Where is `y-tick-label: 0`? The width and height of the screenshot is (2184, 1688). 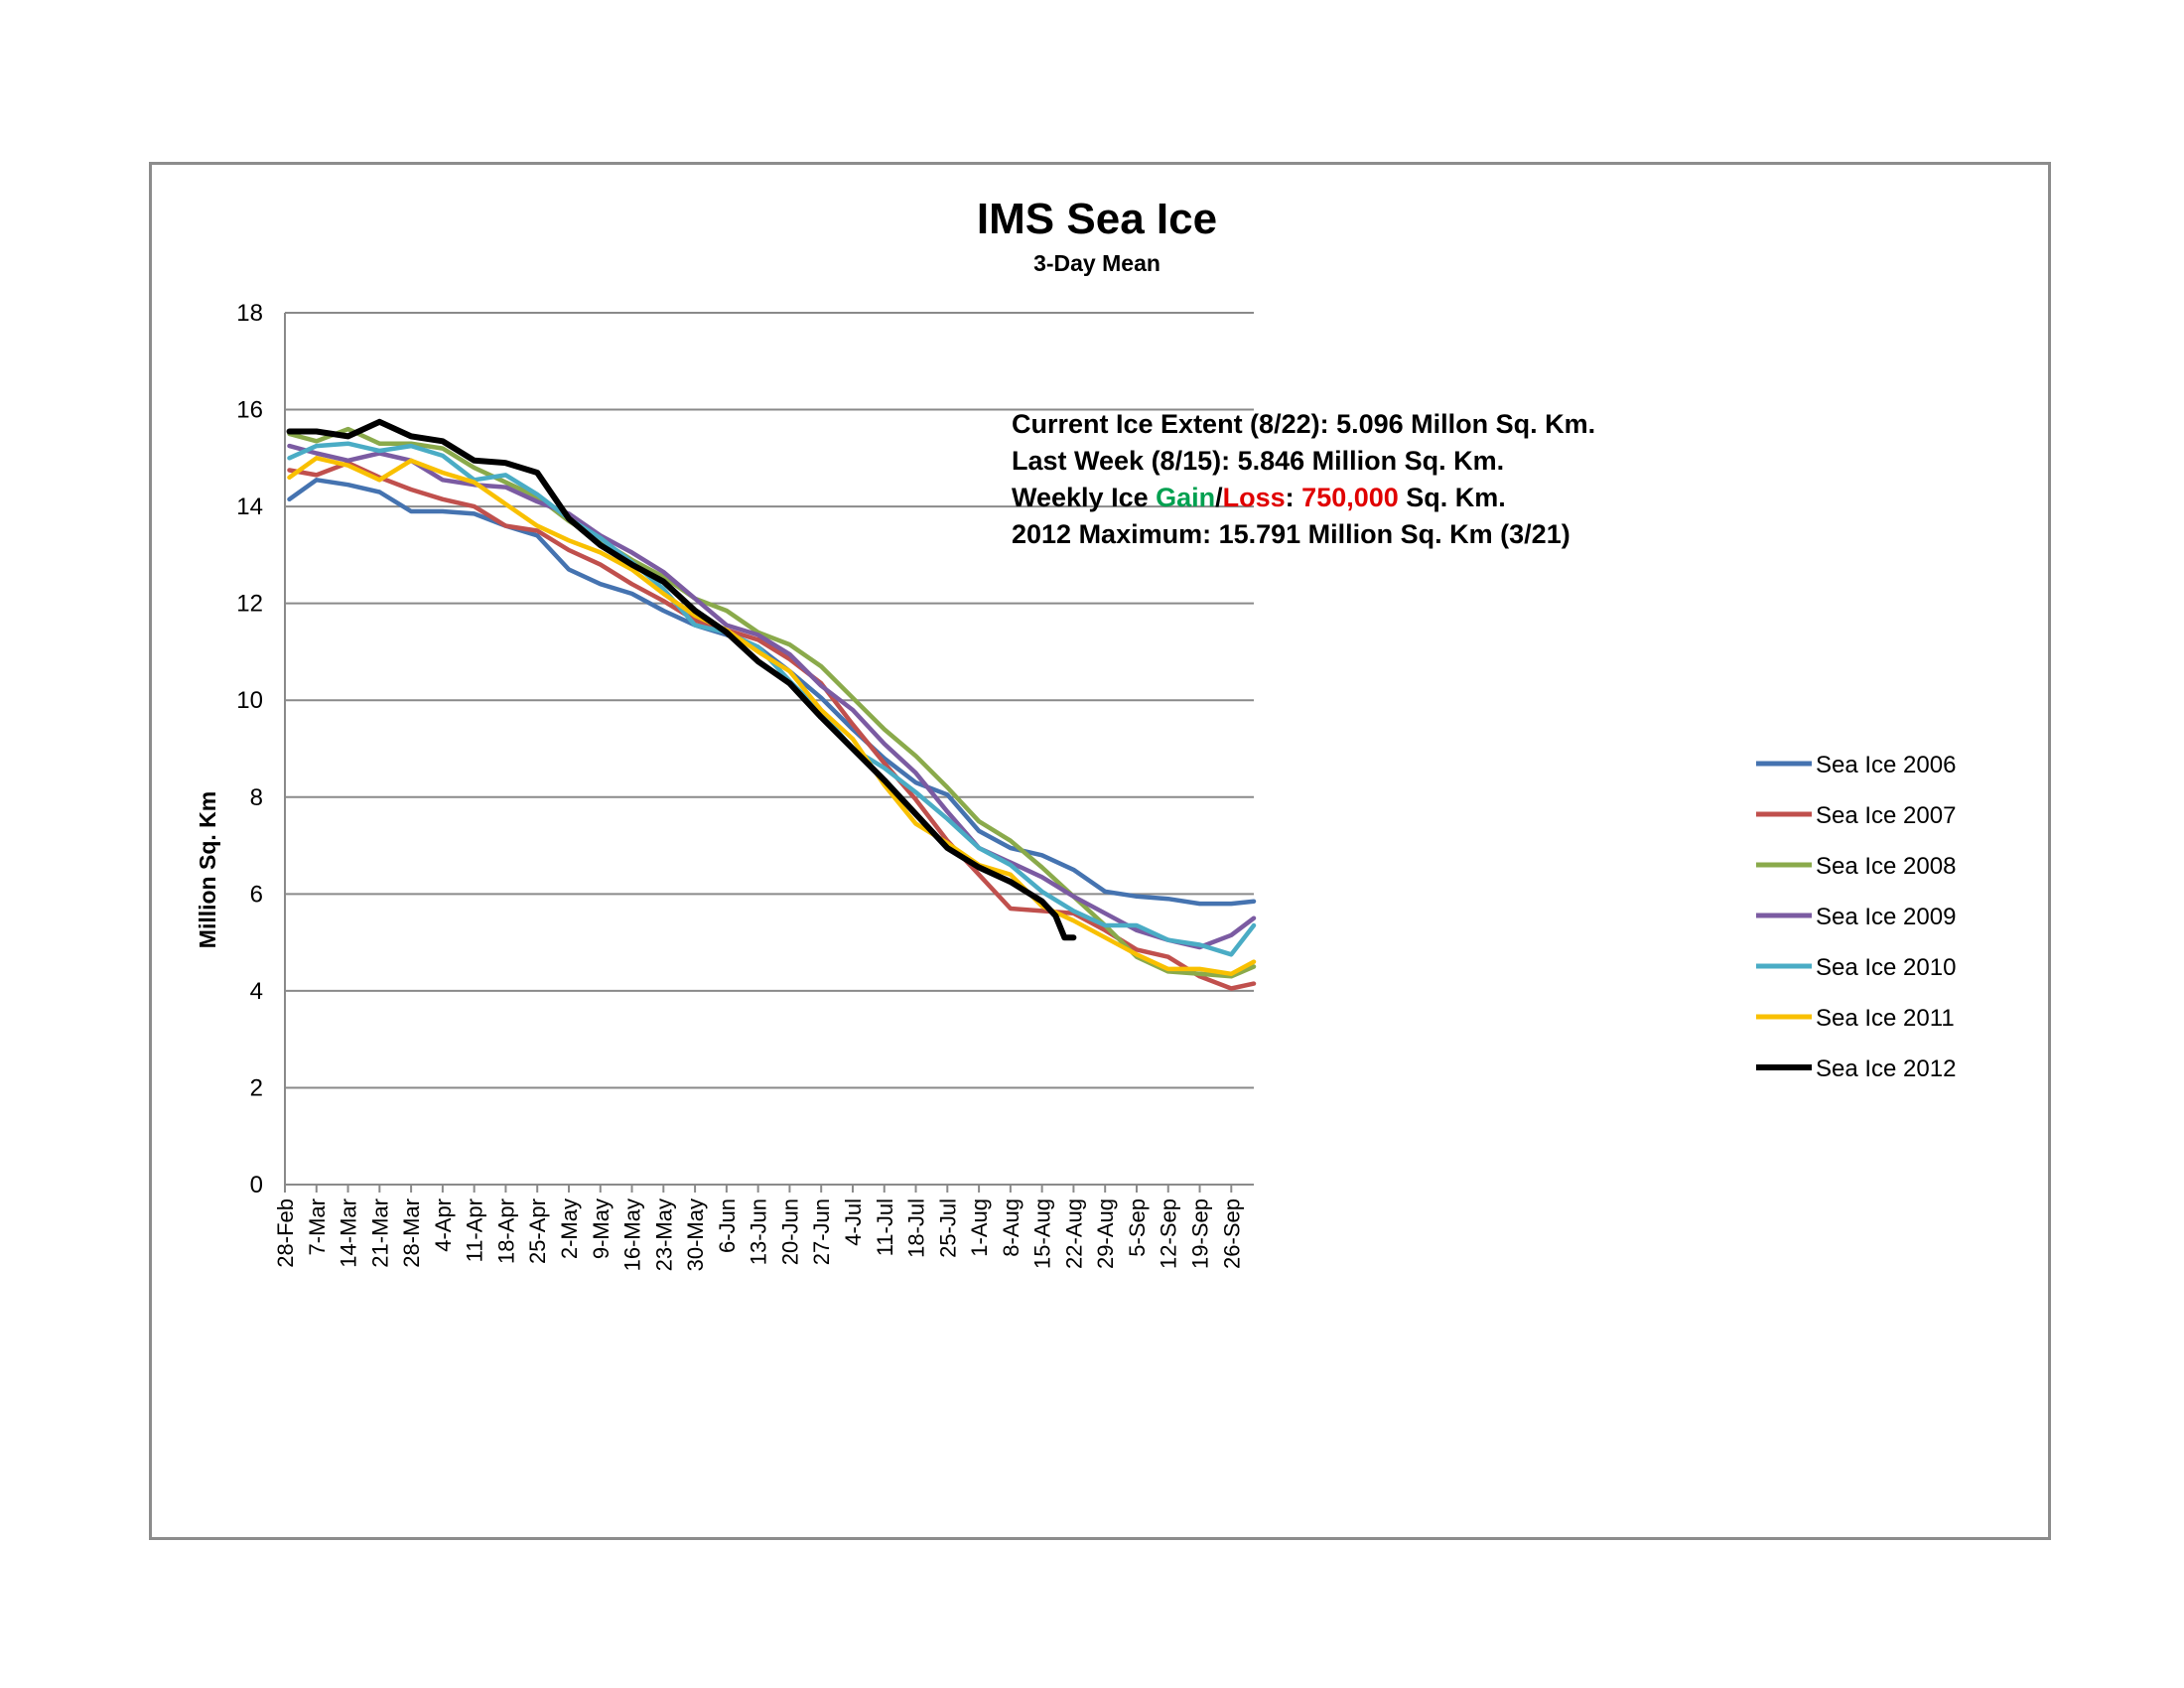
y-tick-label: 0 is located at coordinates (256, 1185).